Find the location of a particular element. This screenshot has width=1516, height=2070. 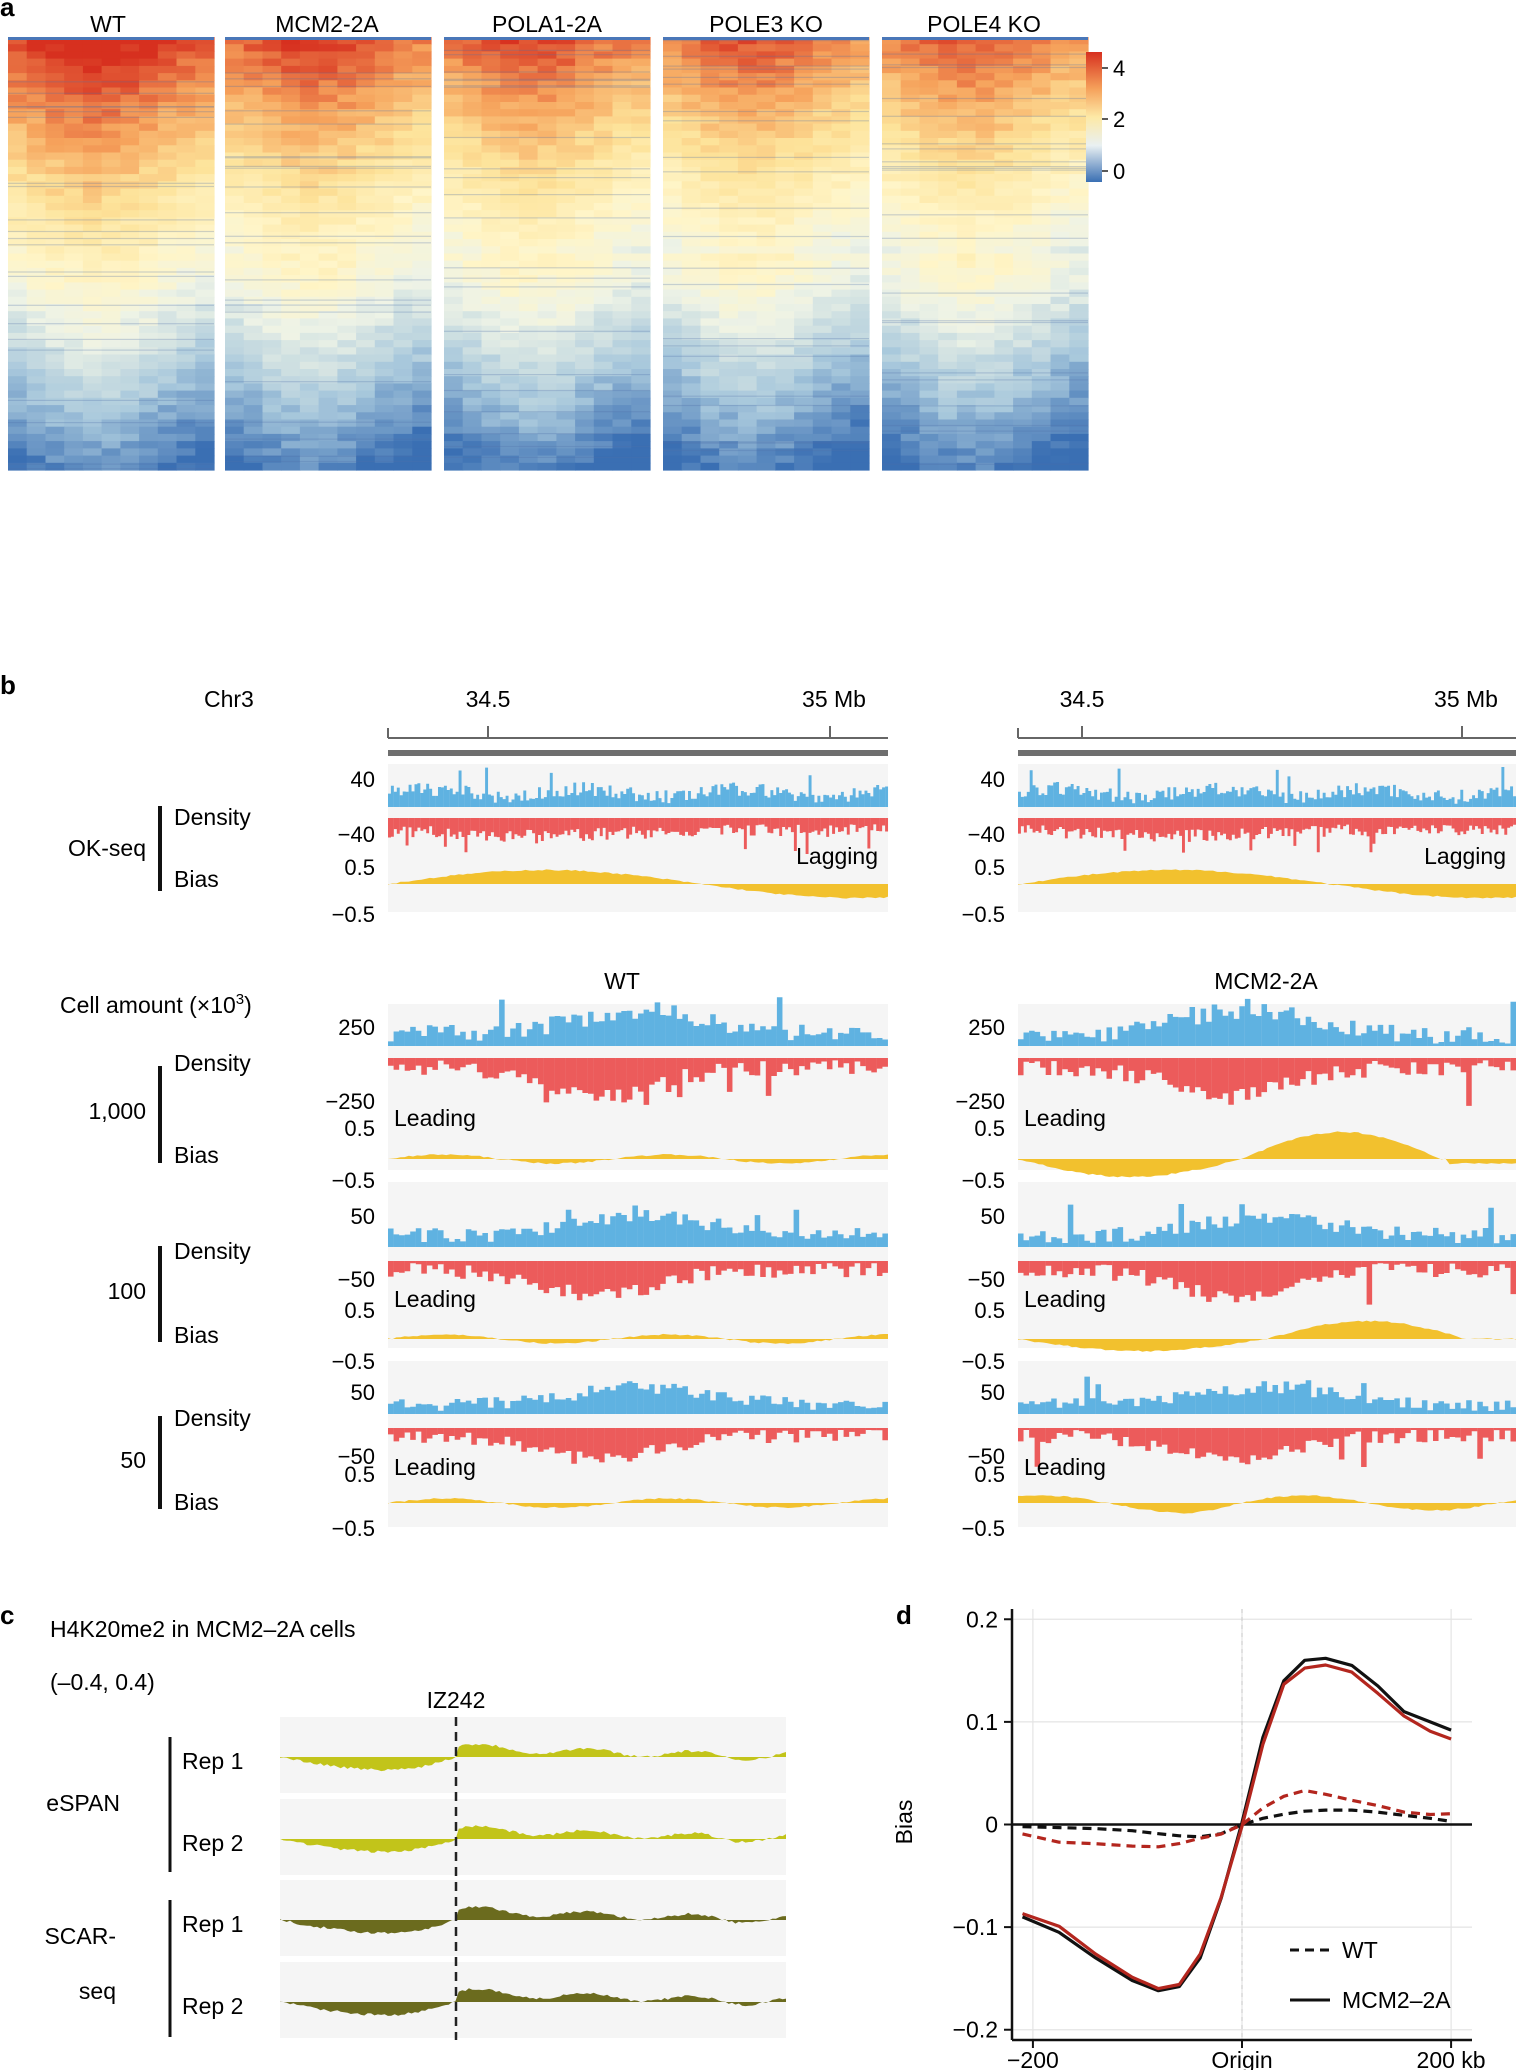

espan-rep1-label: Rep 1 is located at coordinates (212, 1761).